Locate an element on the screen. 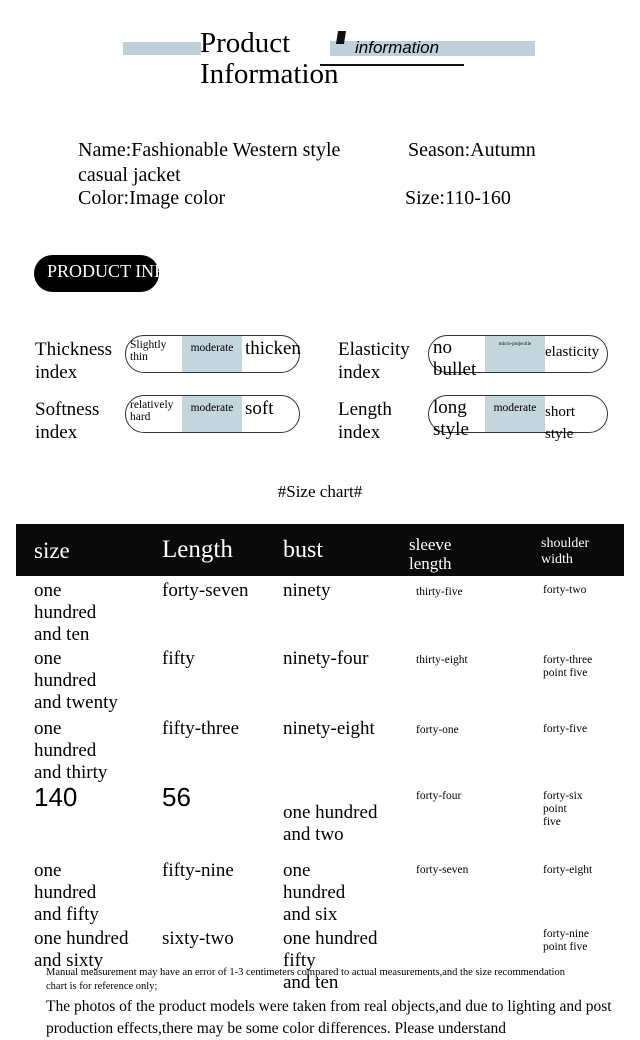 Image resolution: width=640 pixels, height=1040 pixels. cell-length: fifty-three is located at coordinates (201, 728).